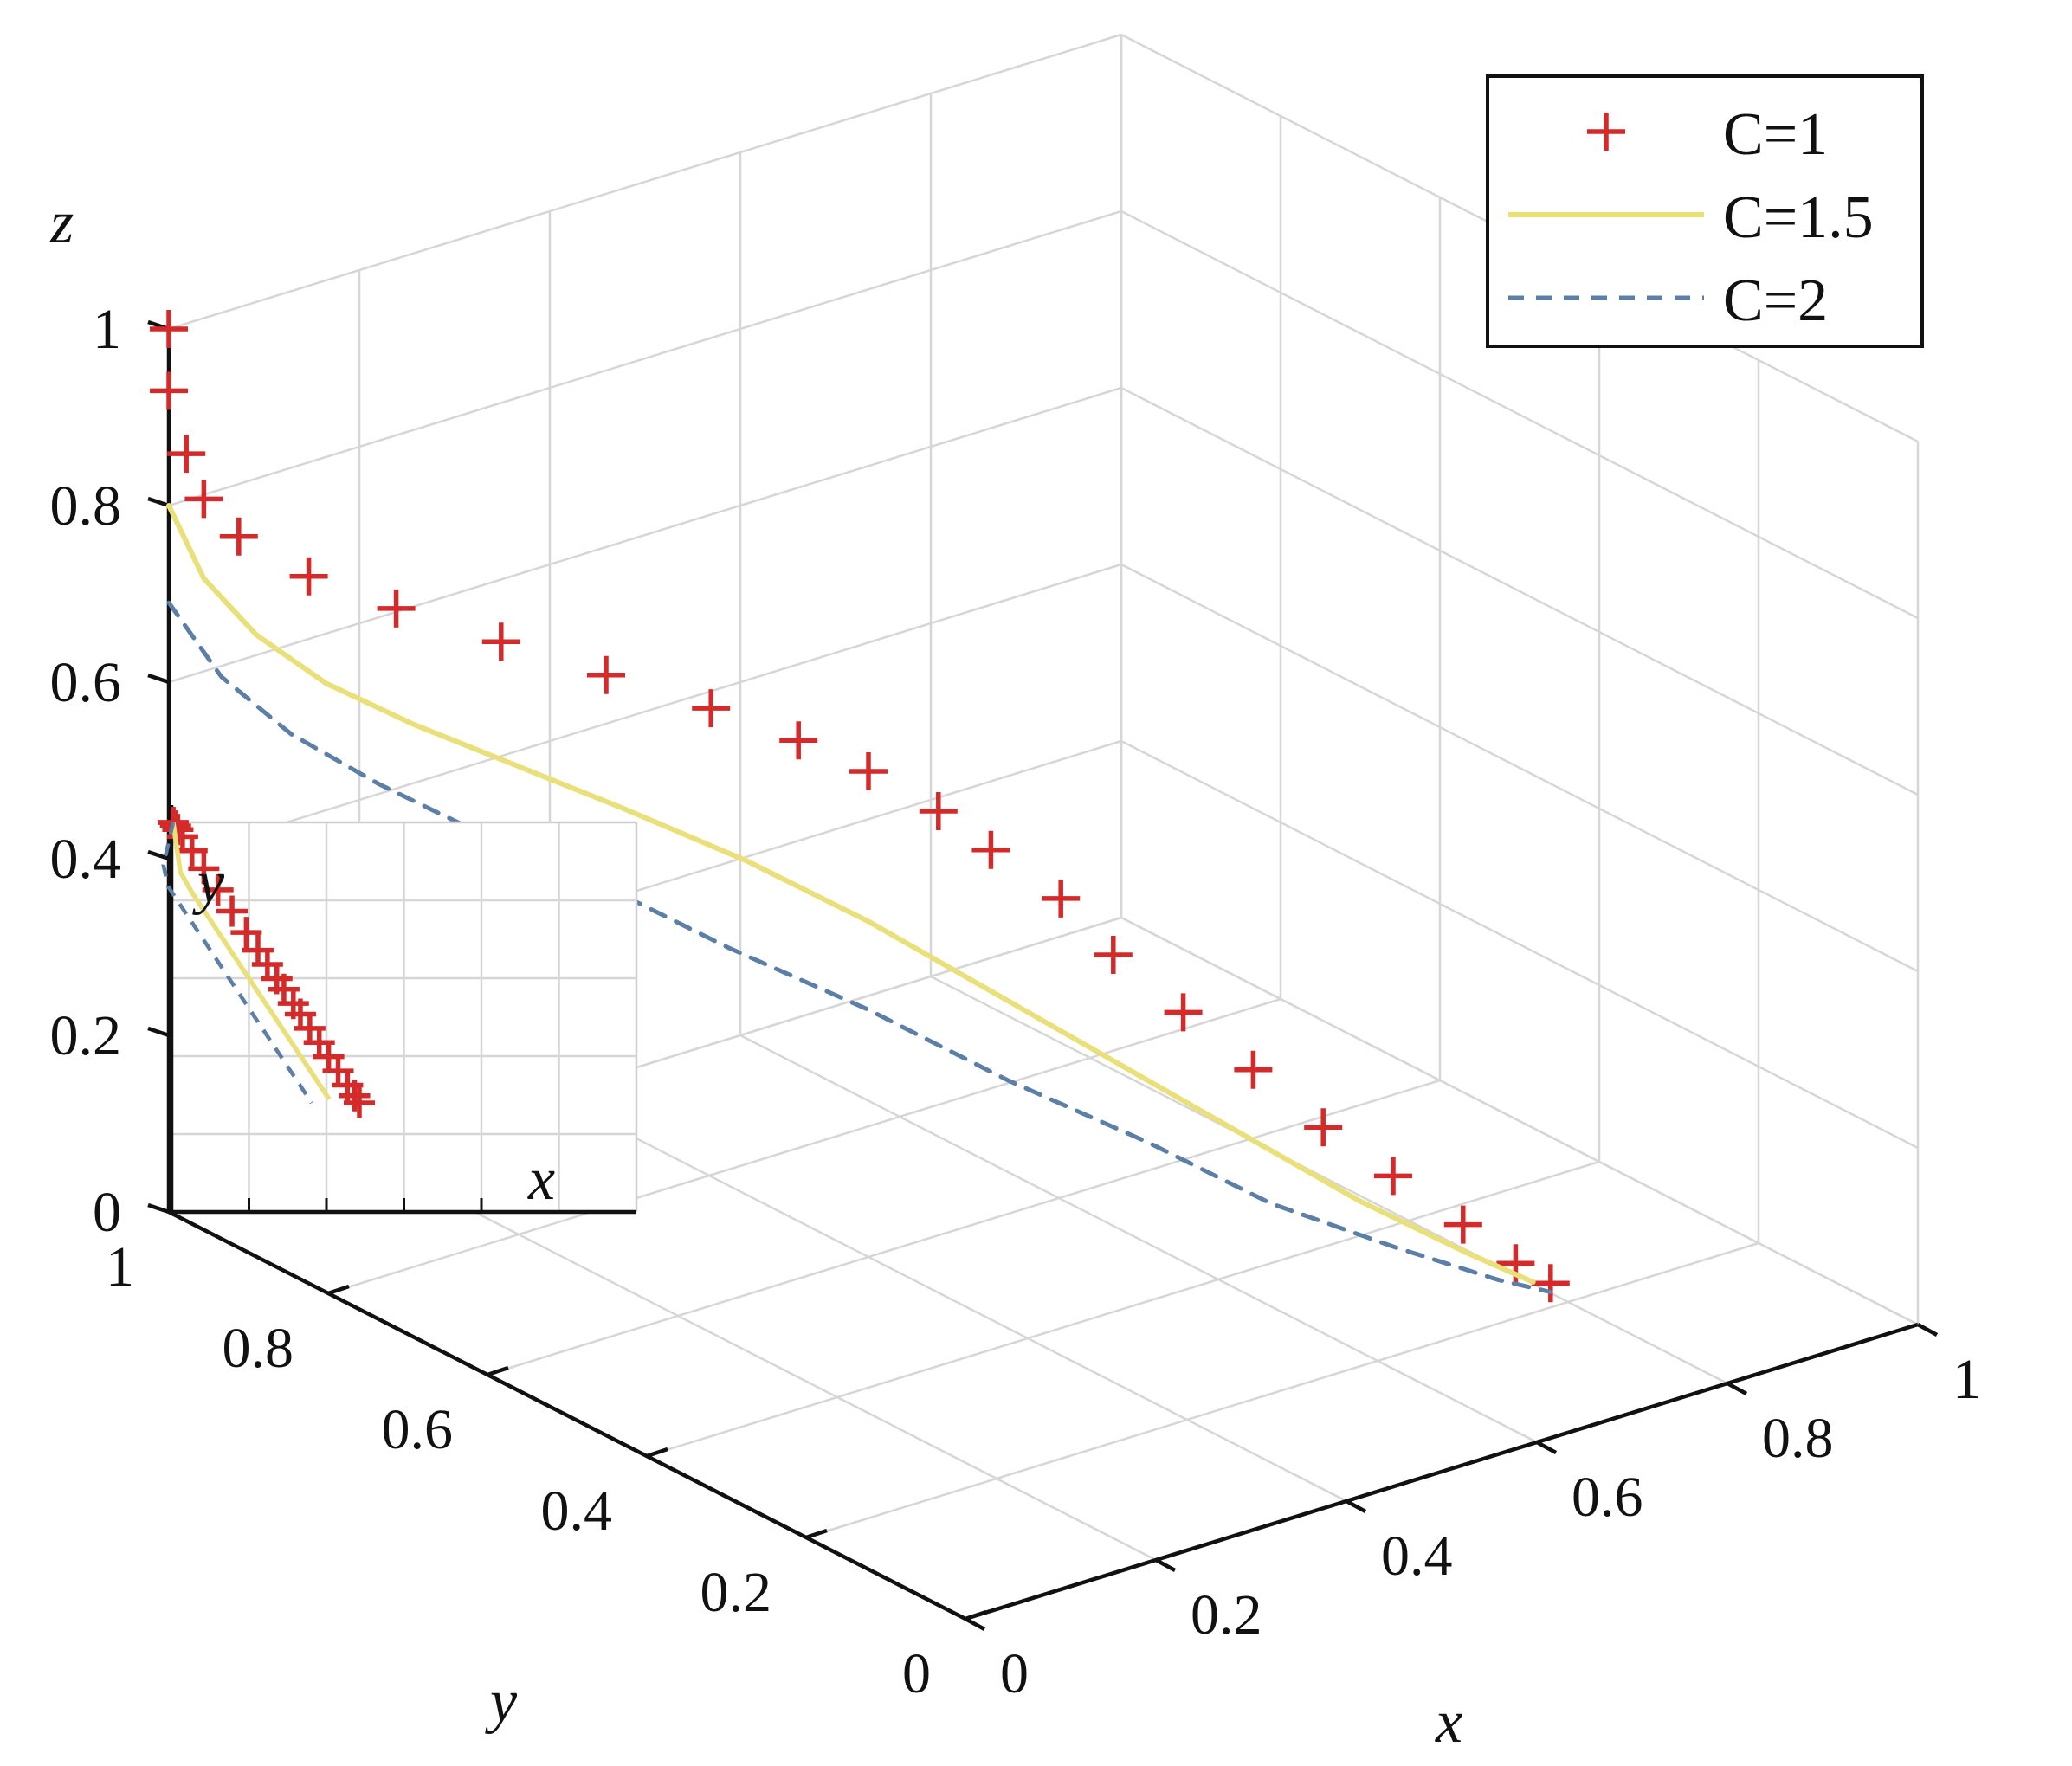  What do you see at coordinates (1798, 1438) in the screenshot?
I see `x-tick-label-4: 0.8` at bounding box center [1798, 1438].